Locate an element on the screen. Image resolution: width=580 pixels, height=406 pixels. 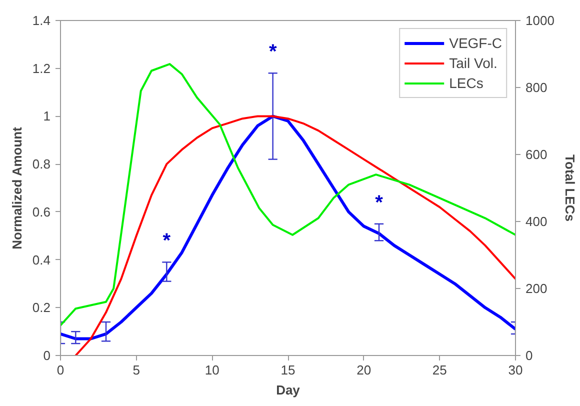
x-tick-label: 10 is located at coordinates (212, 370).